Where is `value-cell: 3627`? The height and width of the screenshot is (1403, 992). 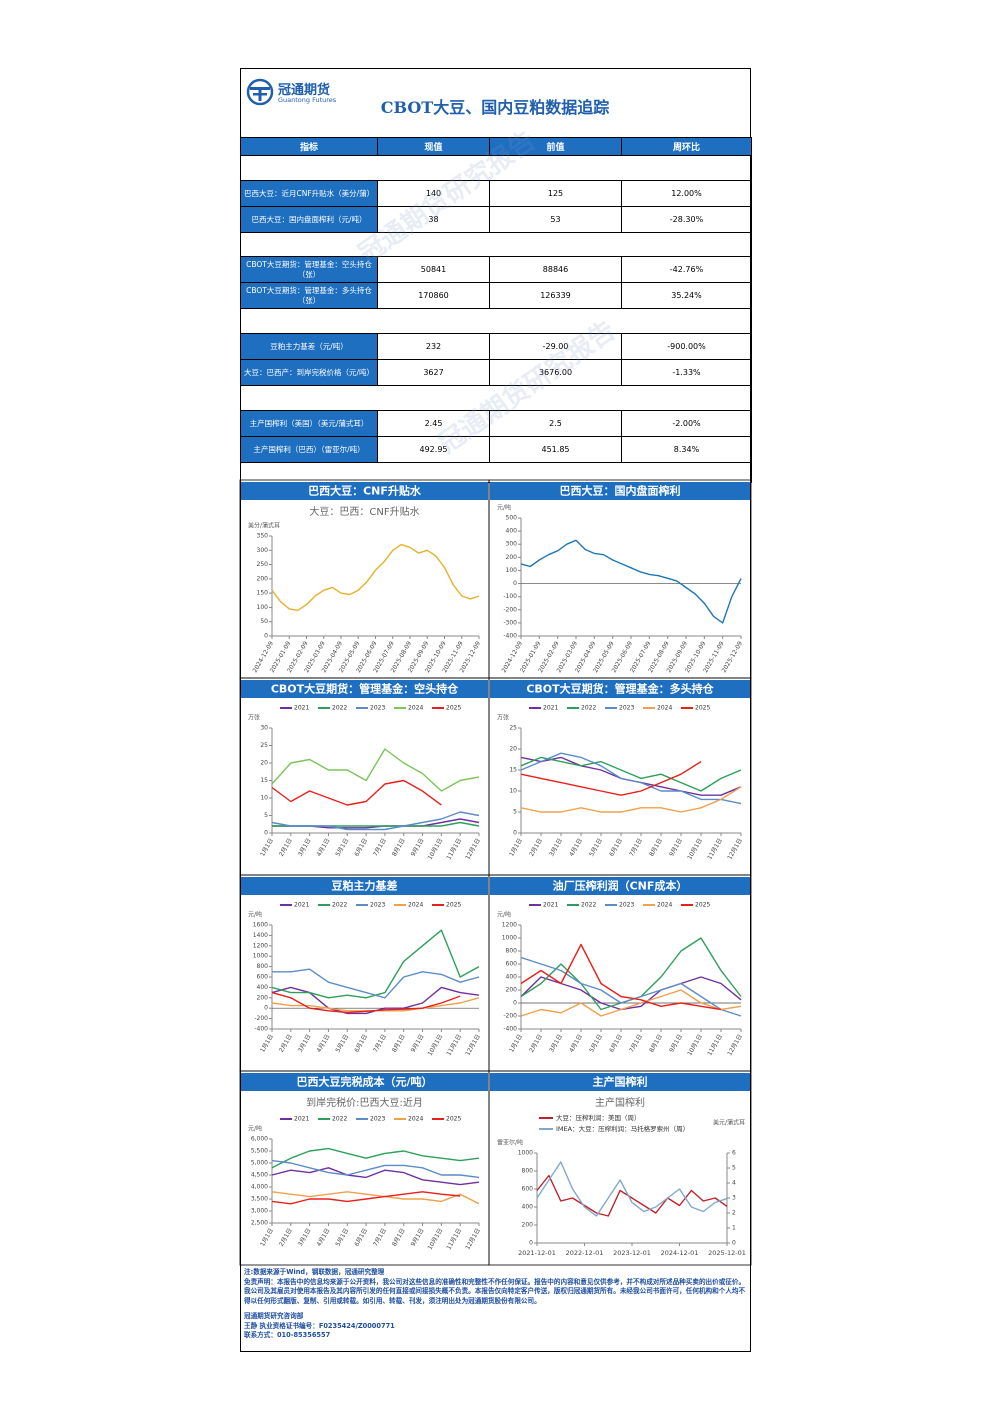
value-cell: 3627 is located at coordinates (433, 372).